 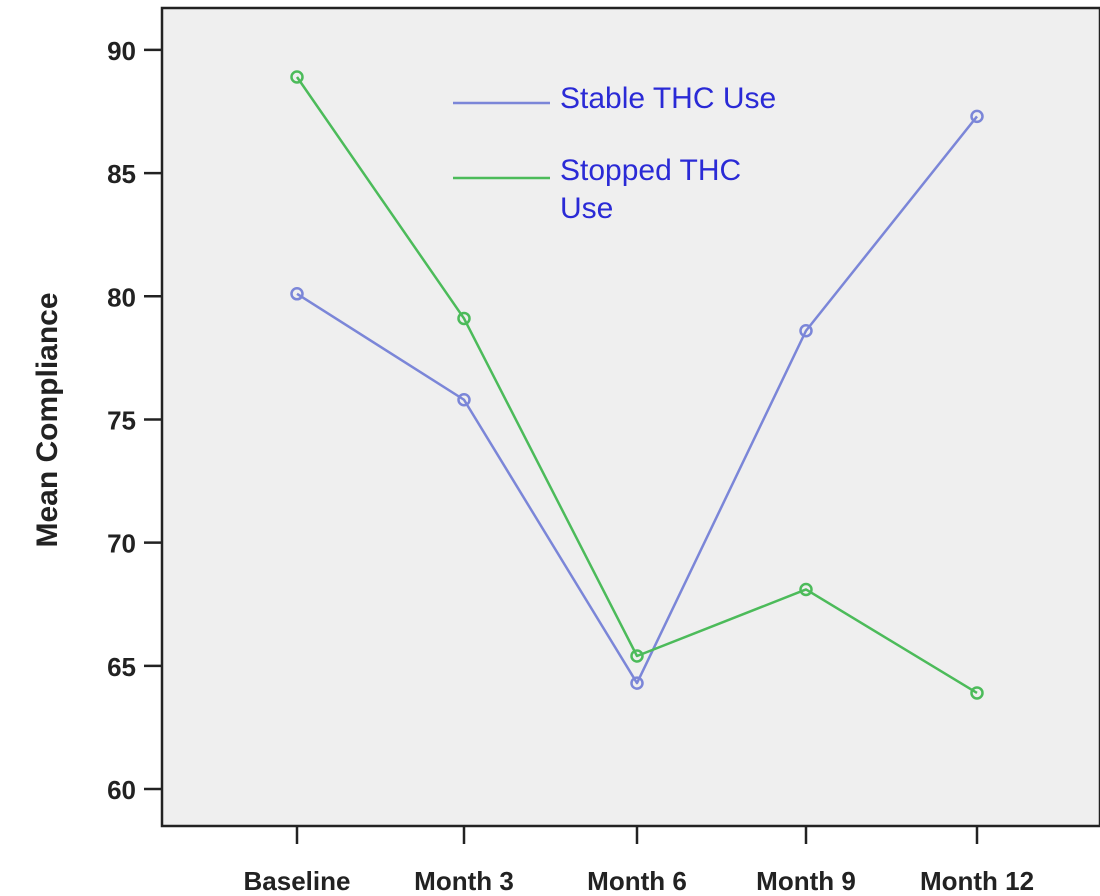 I want to click on legend-label: Stable THC Use, so click(x=668, y=98).